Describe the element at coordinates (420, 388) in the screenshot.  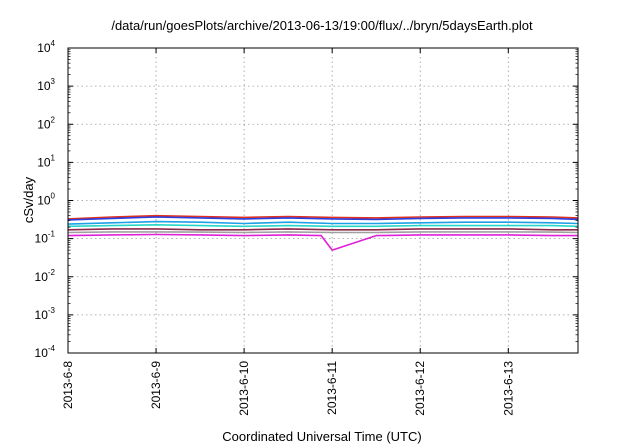
I see `x-tick-label: 2013-6-12` at that location.